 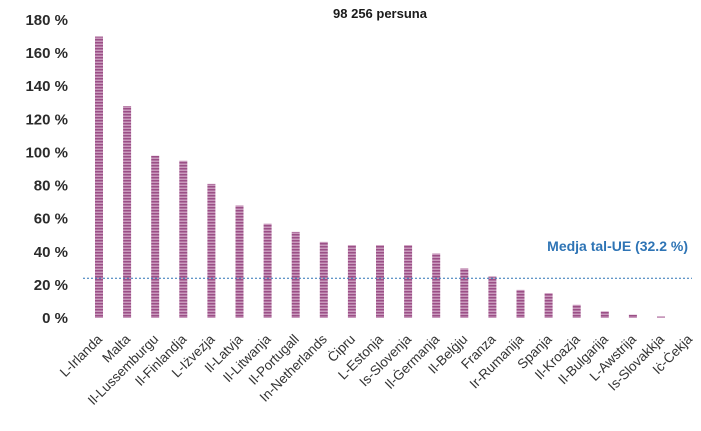 I want to click on y-tick-label: 60 %, so click(x=51, y=219).